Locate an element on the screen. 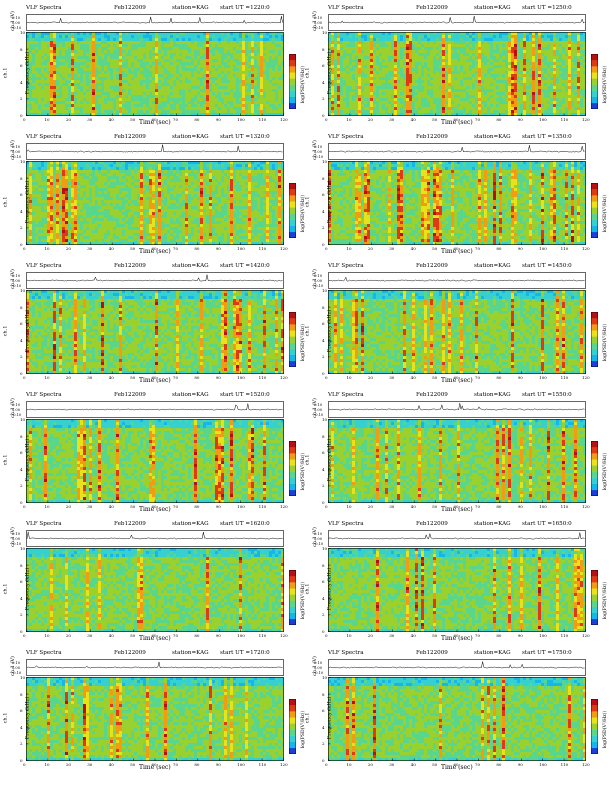 This screenshot has height=792, width=612. x-tick-label: 60 is located at coordinates (456, 635).